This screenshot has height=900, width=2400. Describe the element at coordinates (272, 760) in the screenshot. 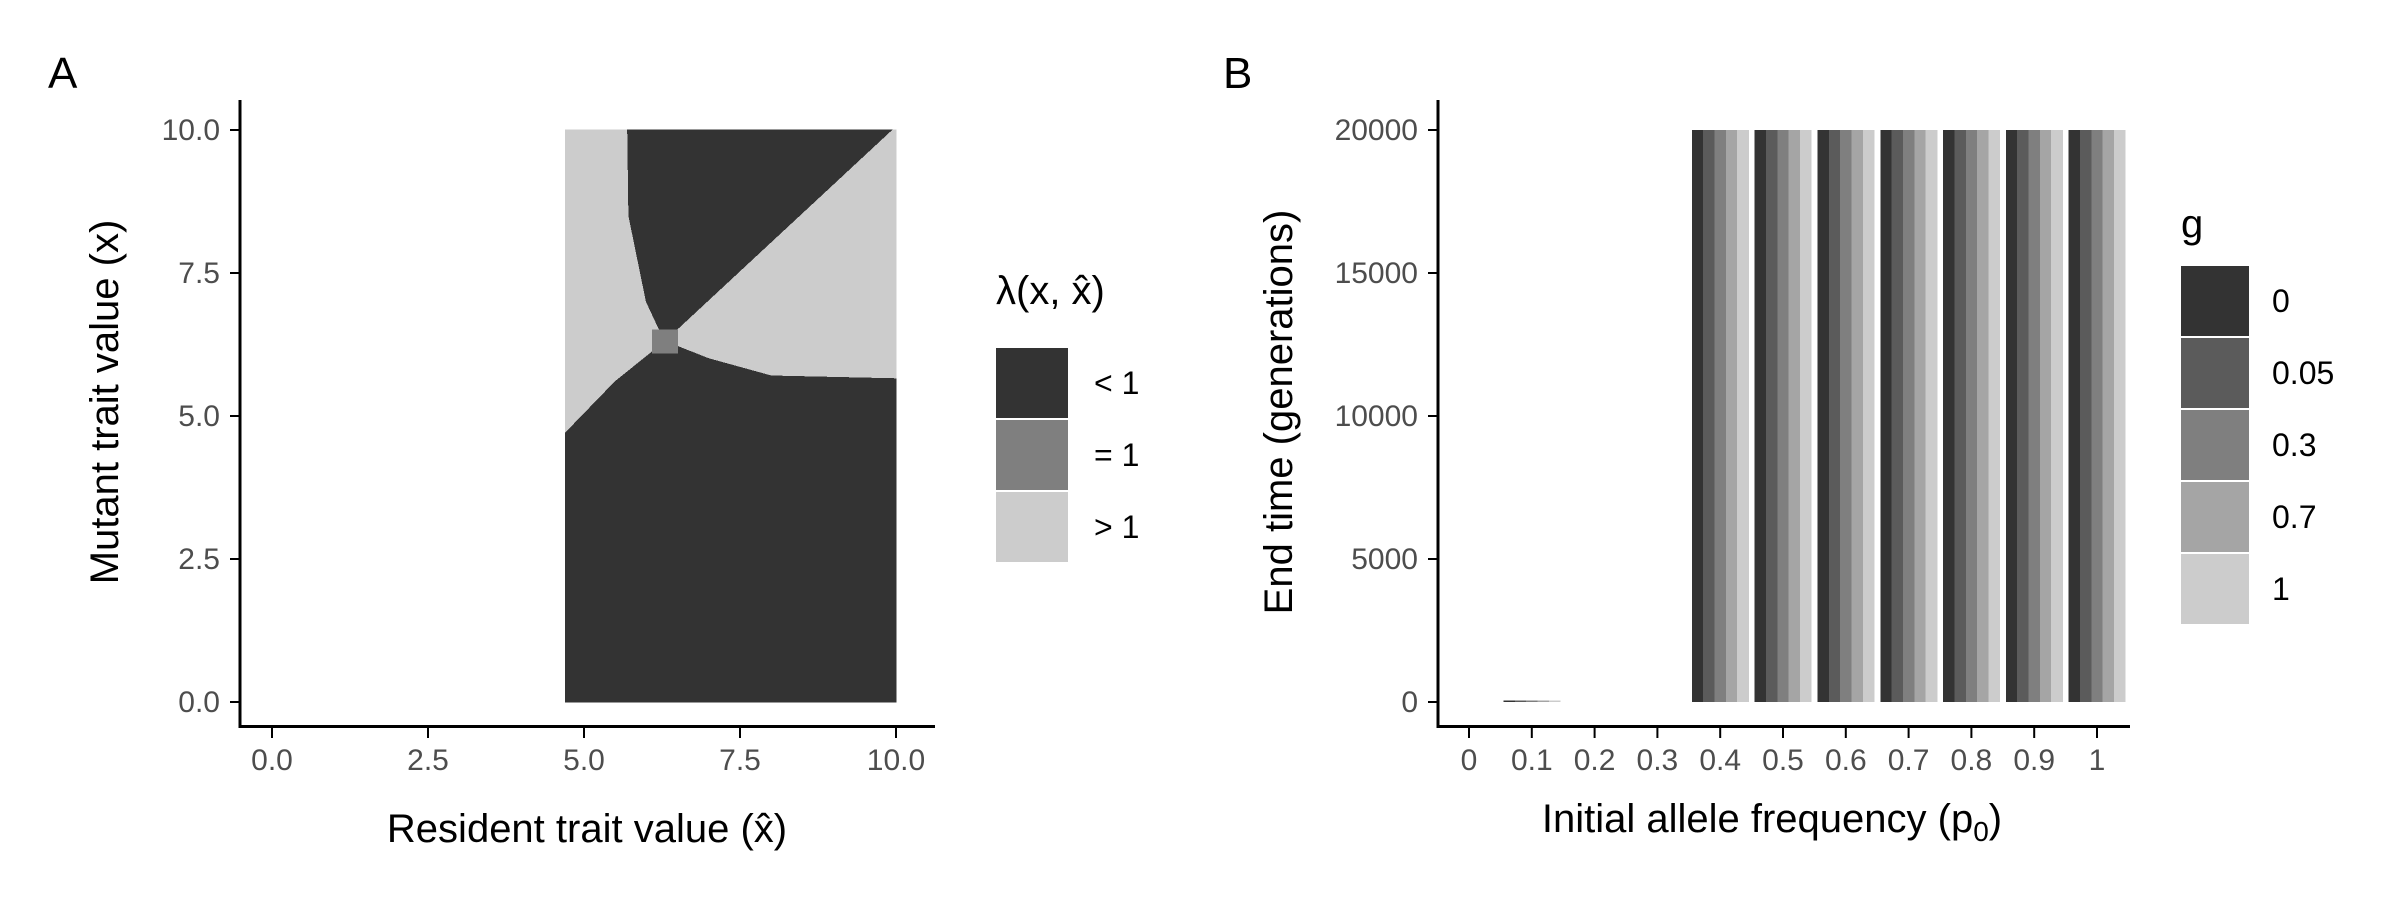

I see `panel-a-x-tick-label: 0.0` at that location.